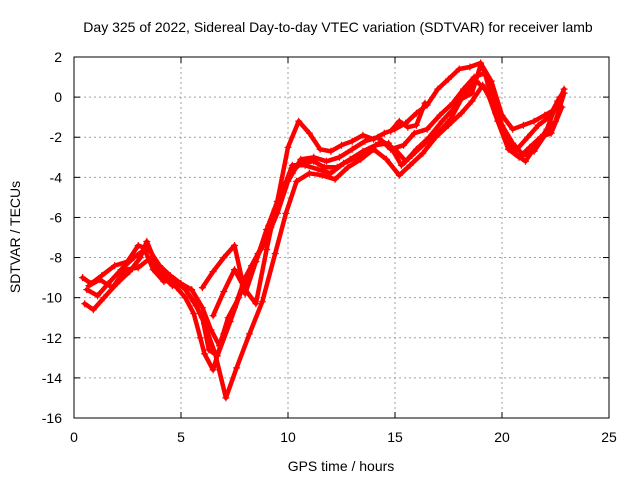 The width and height of the screenshot is (640, 480). What do you see at coordinates (343, 437) in the screenshot?
I see `x-axis-tick-labels: 0 5 10 15 20 25` at bounding box center [343, 437].